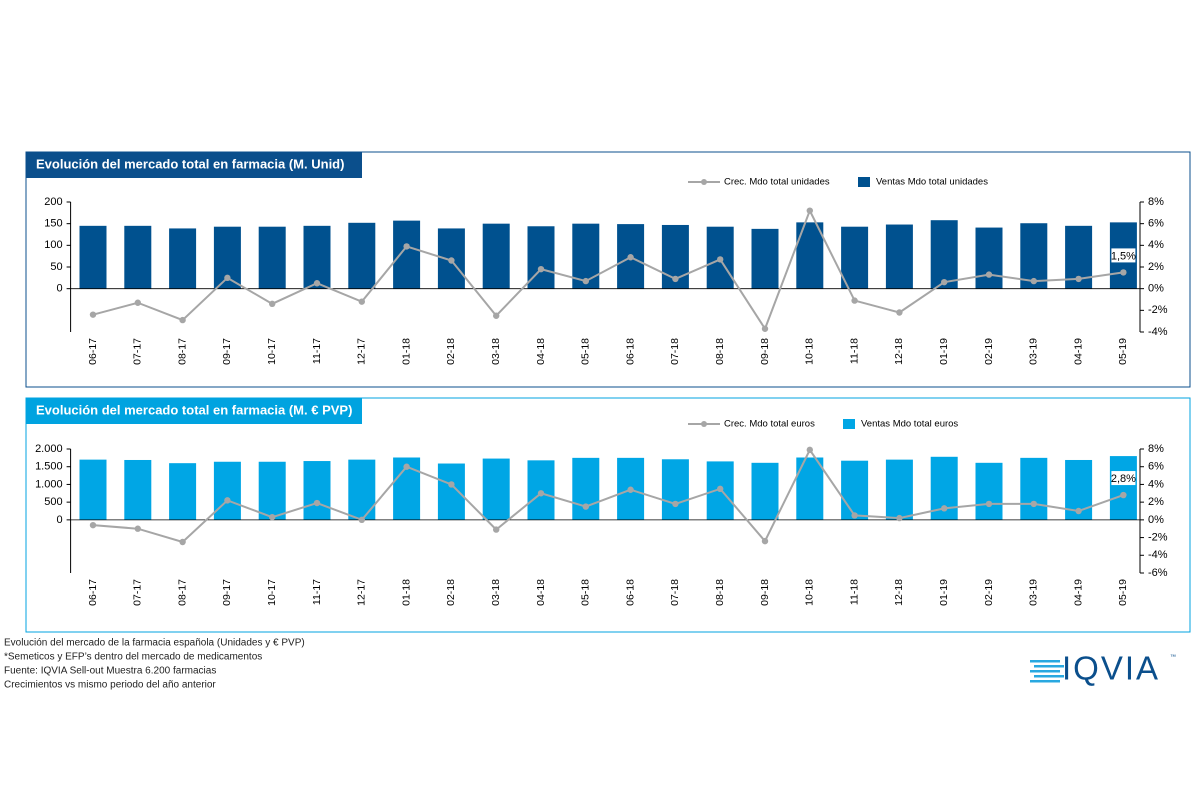 Image resolution: width=1200 pixels, height=800 pixels. What do you see at coordinates (1158, 537) in the screenshot?
I see `y2-tick-label: -2%` at bounding box center [1158, 537].